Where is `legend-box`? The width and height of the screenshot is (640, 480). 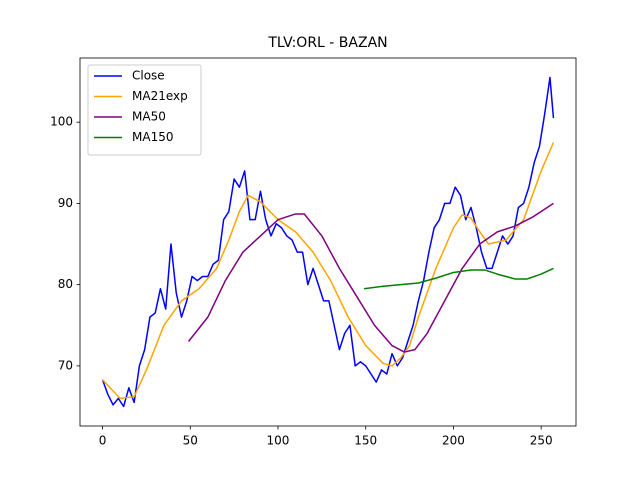 legend-box is located at coordinates (144, 110).